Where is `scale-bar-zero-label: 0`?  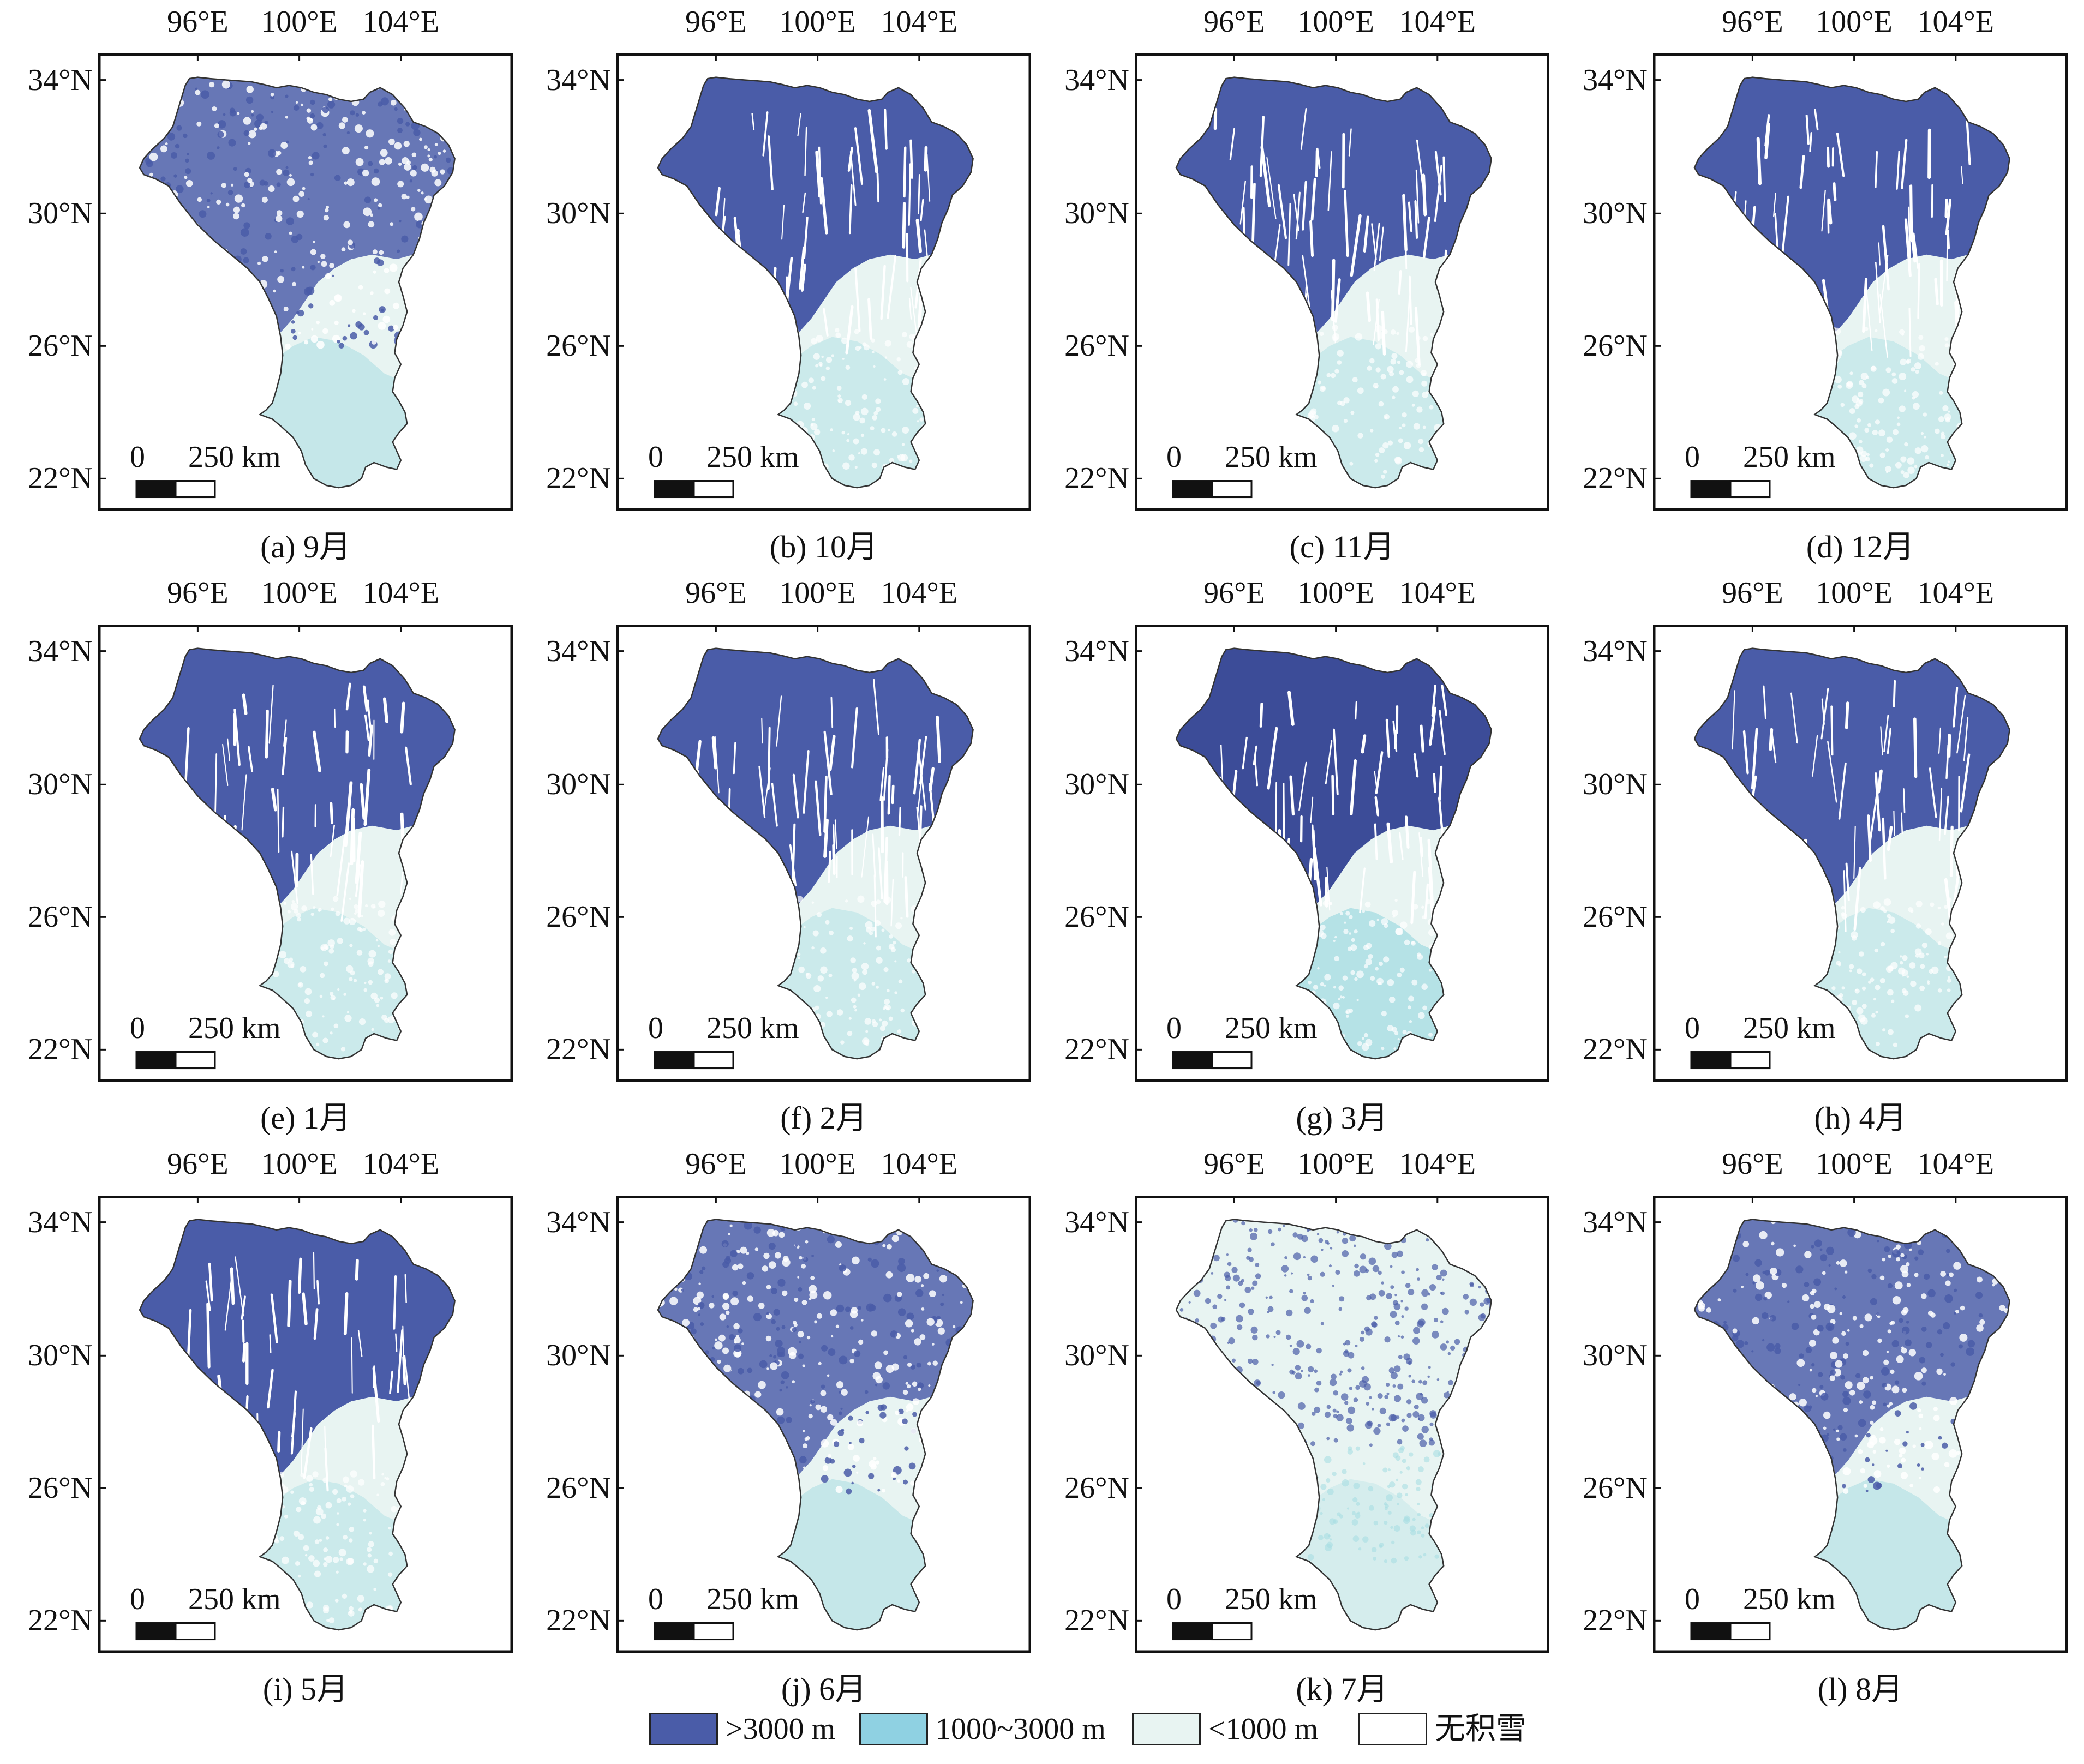 scale-bar-zero-label: 0 is located at coordinates (137, 1028).